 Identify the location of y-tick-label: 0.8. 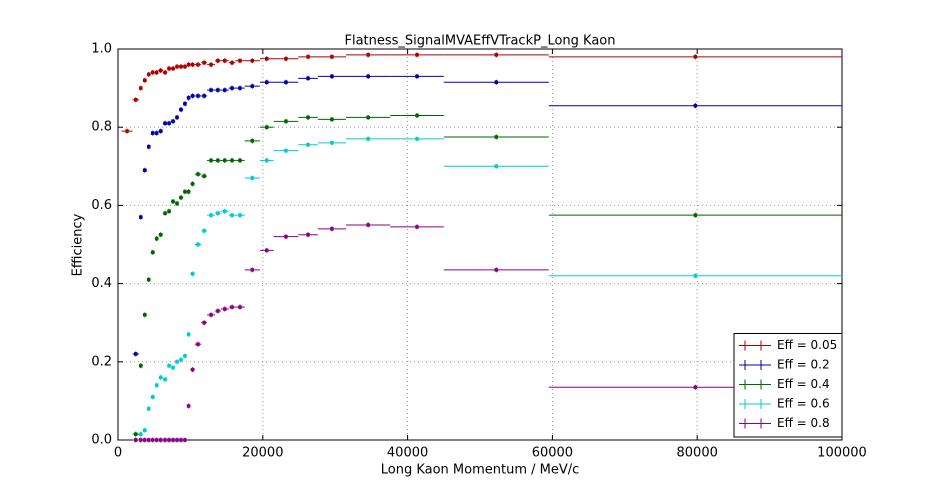
(101, 127).